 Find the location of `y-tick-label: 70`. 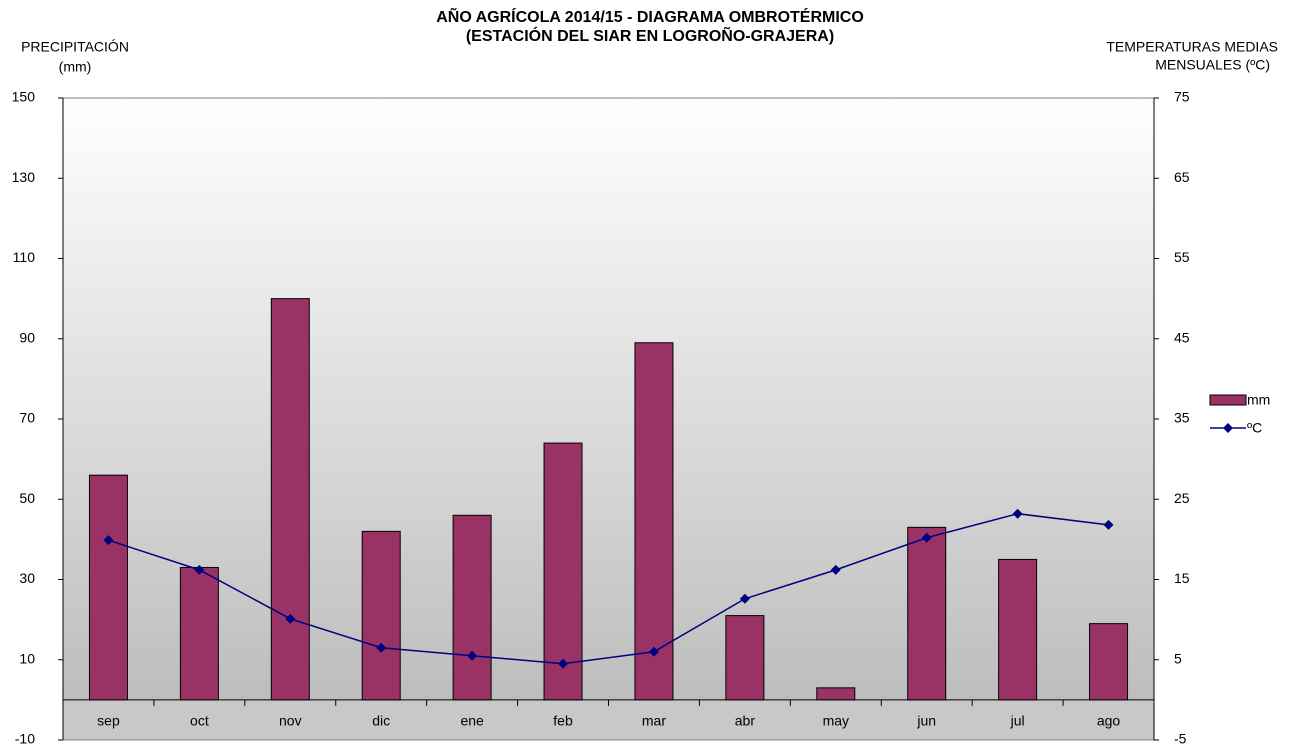

y-tick-label: 70 is located at coordinates (27, 418).